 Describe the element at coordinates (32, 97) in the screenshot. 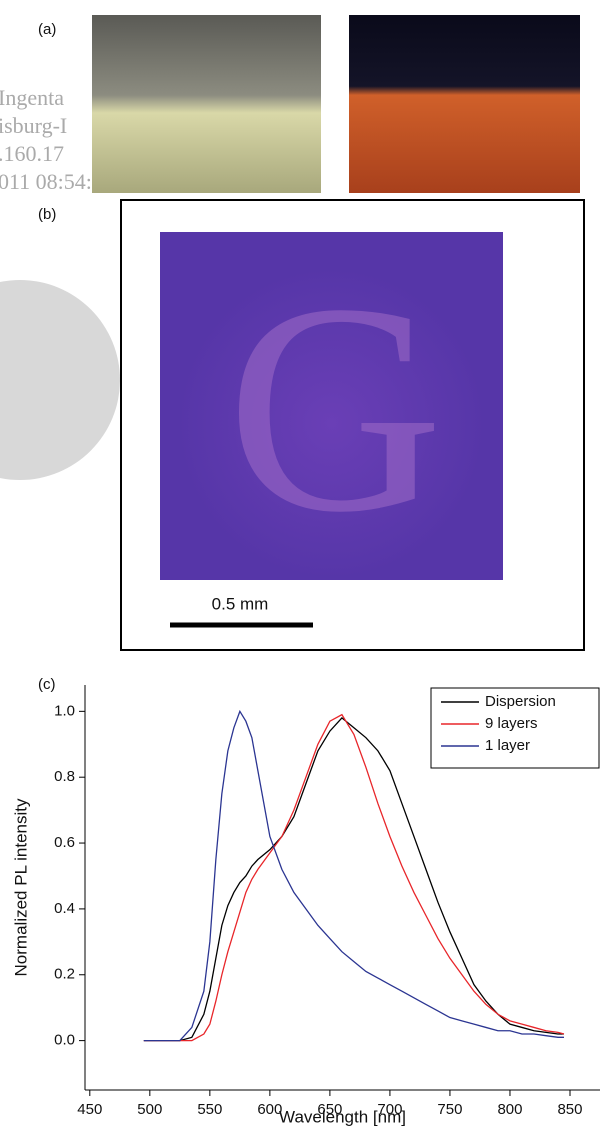

I see `watermark: Ingenta` at that location.